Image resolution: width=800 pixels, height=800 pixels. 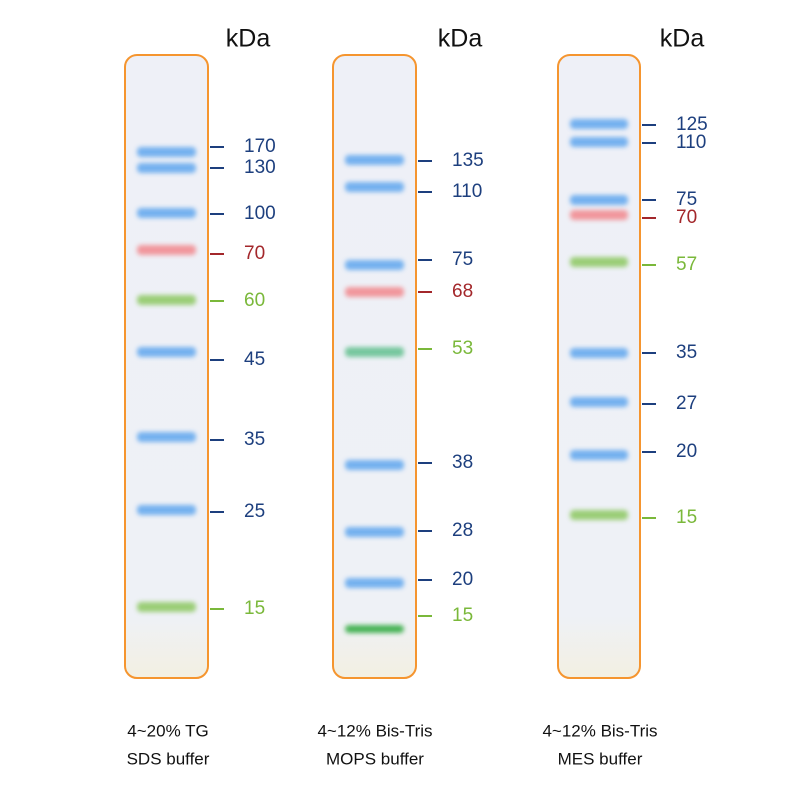 What do you see at coordinates (254, 359) in the screenshot?
I see `band-label: 45` at bounding box center [254, 359].